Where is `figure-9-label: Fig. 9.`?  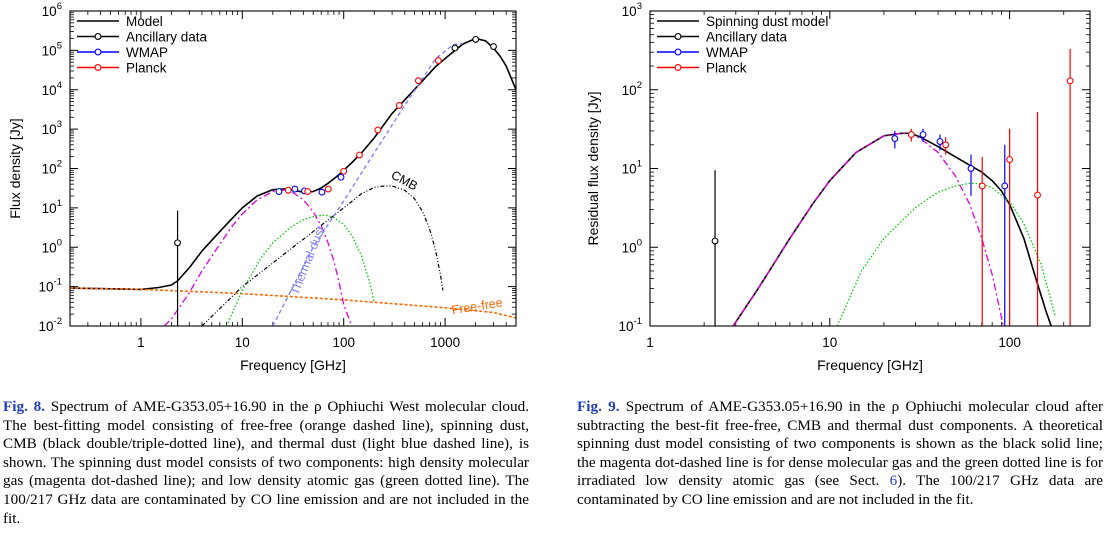
figure-9-label: Fig. 9. is located at coordinates (598, 406).